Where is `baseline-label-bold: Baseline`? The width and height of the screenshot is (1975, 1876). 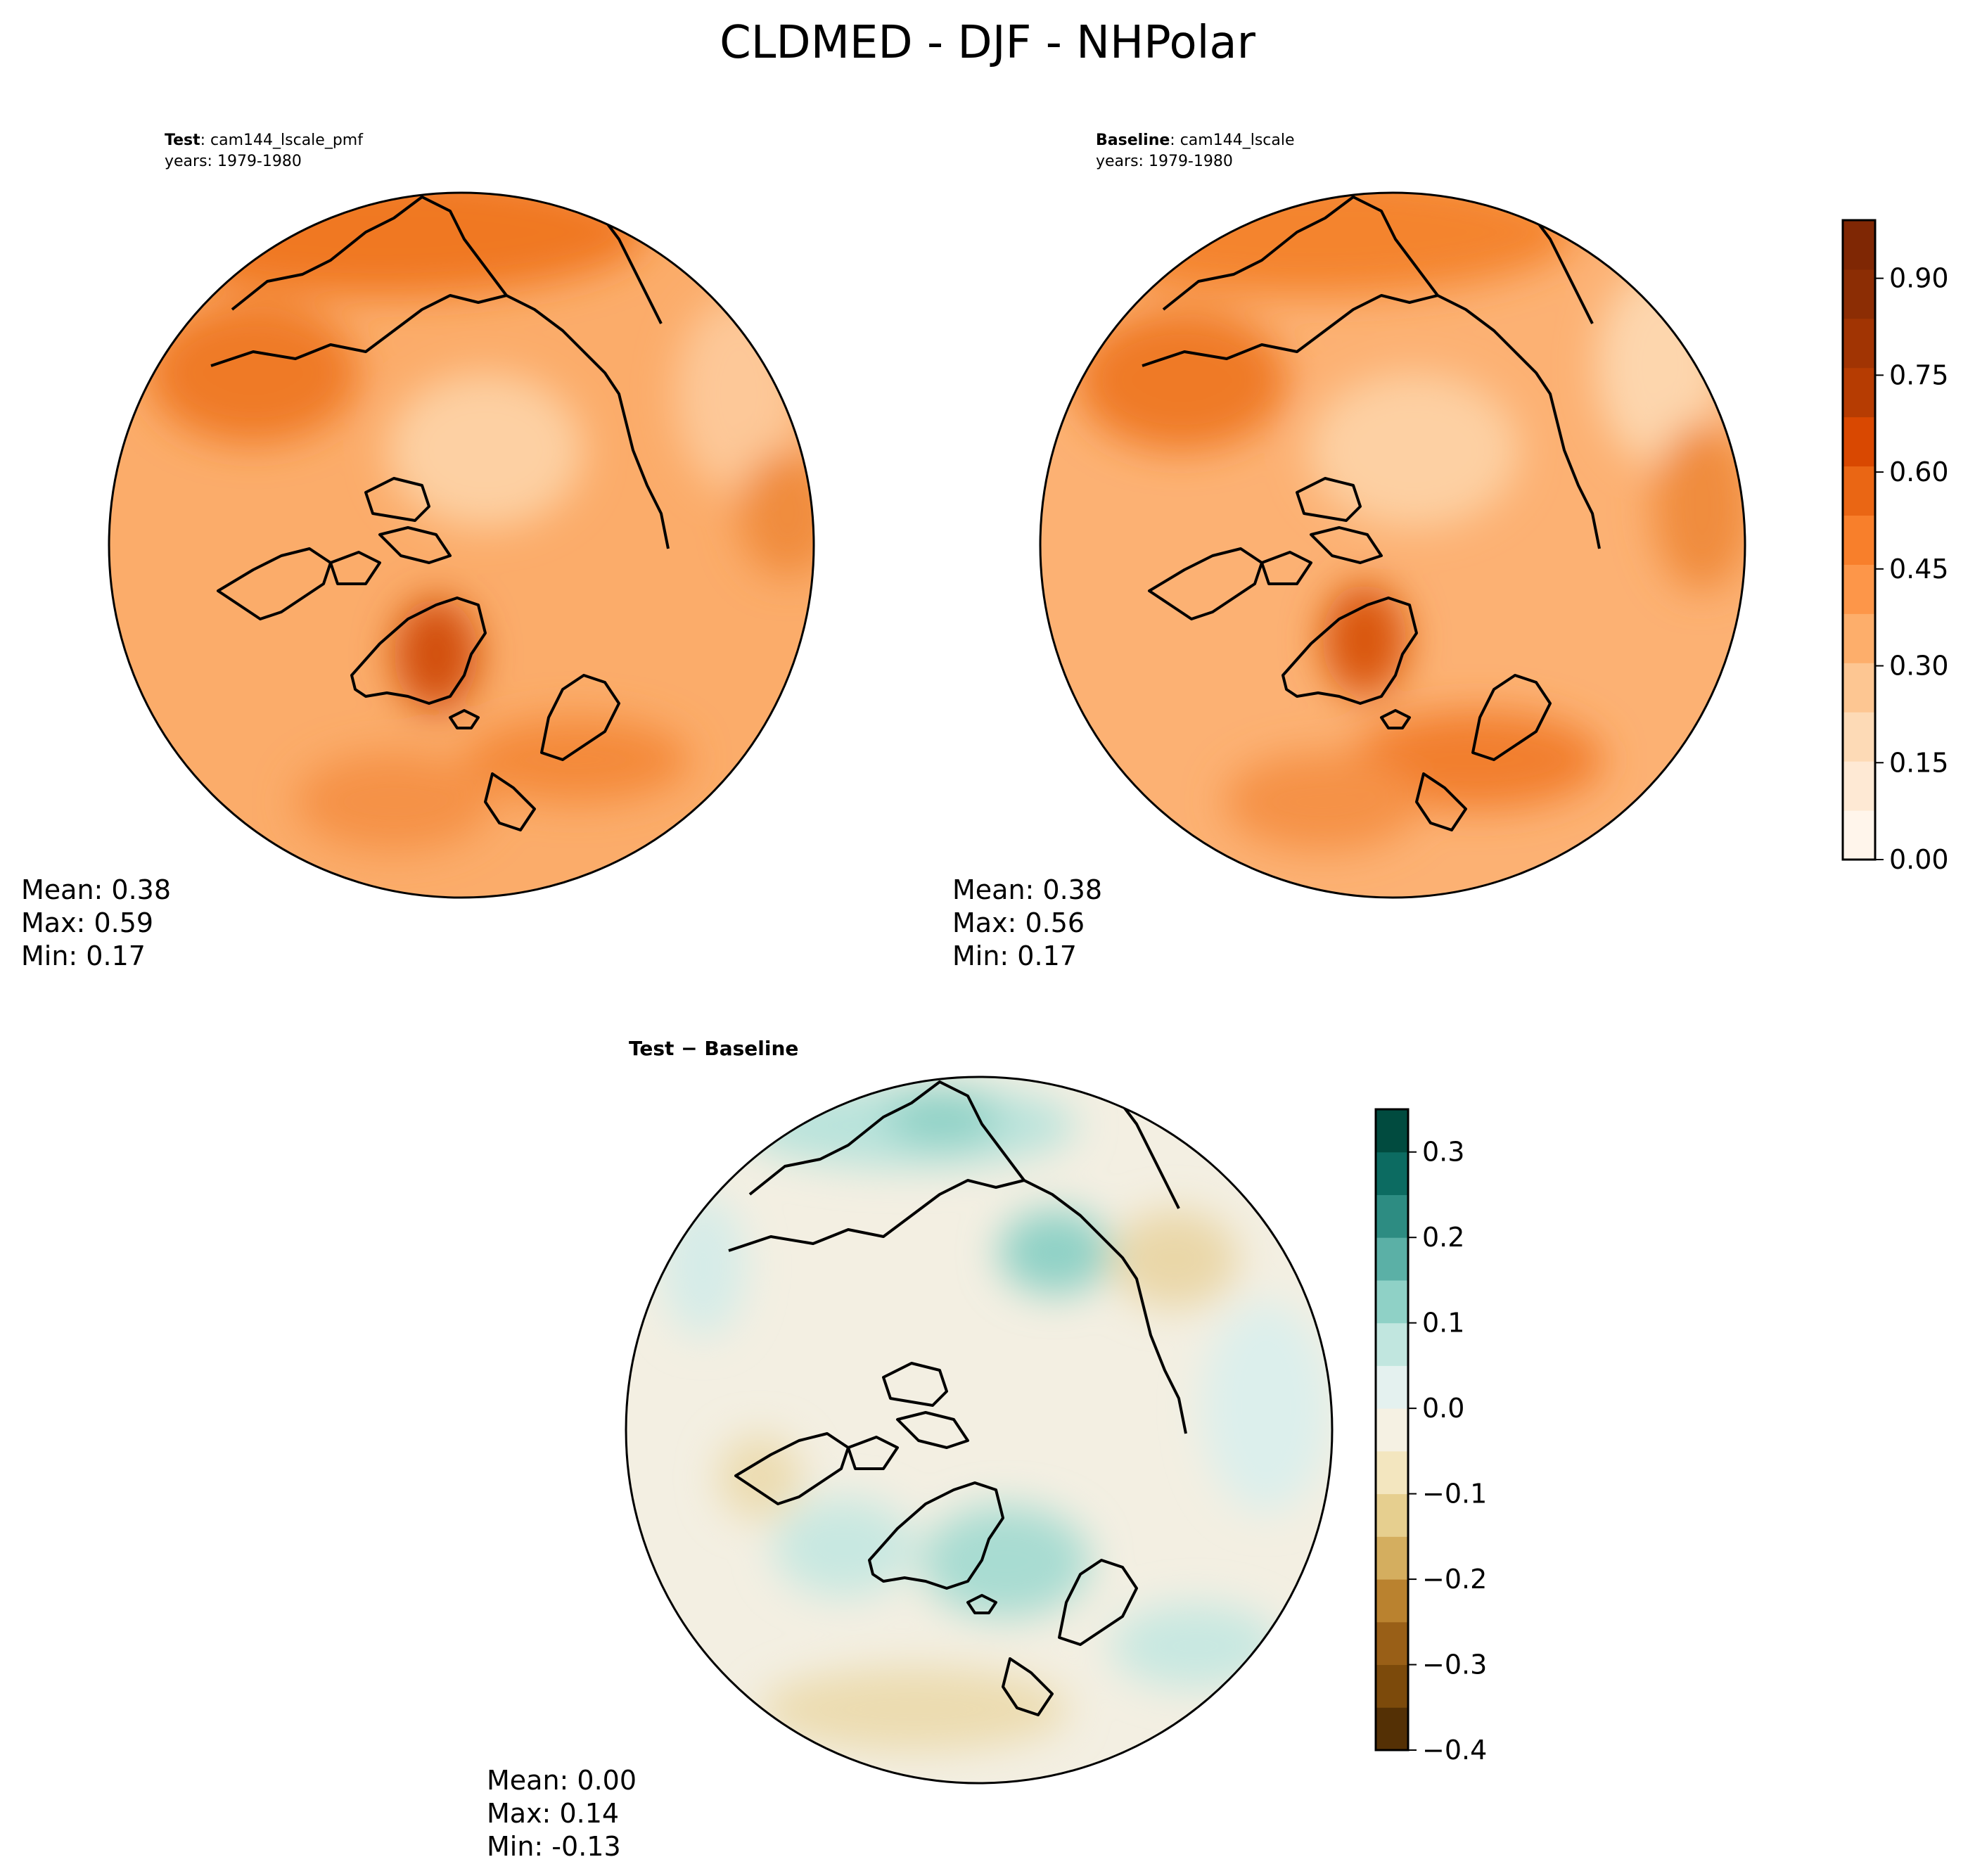 baseline-label-bold: Baseline is located at coordinates (1133, 140).